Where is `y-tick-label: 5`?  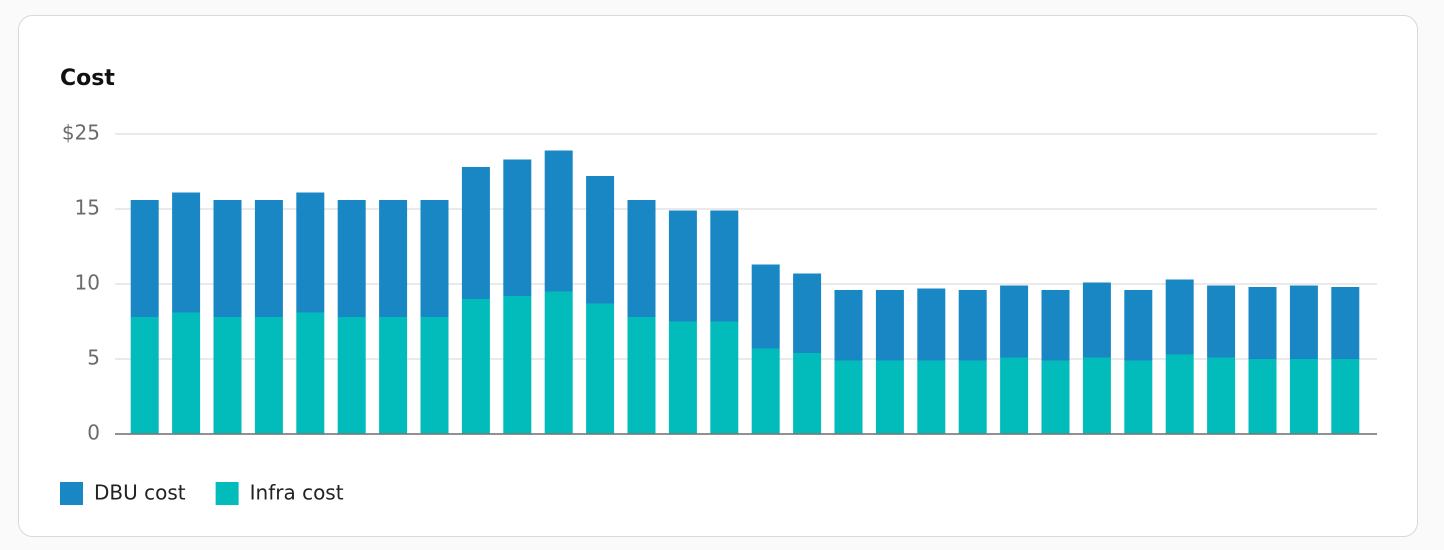
y-tick-label: 5 is located at coordinates (93, 358).